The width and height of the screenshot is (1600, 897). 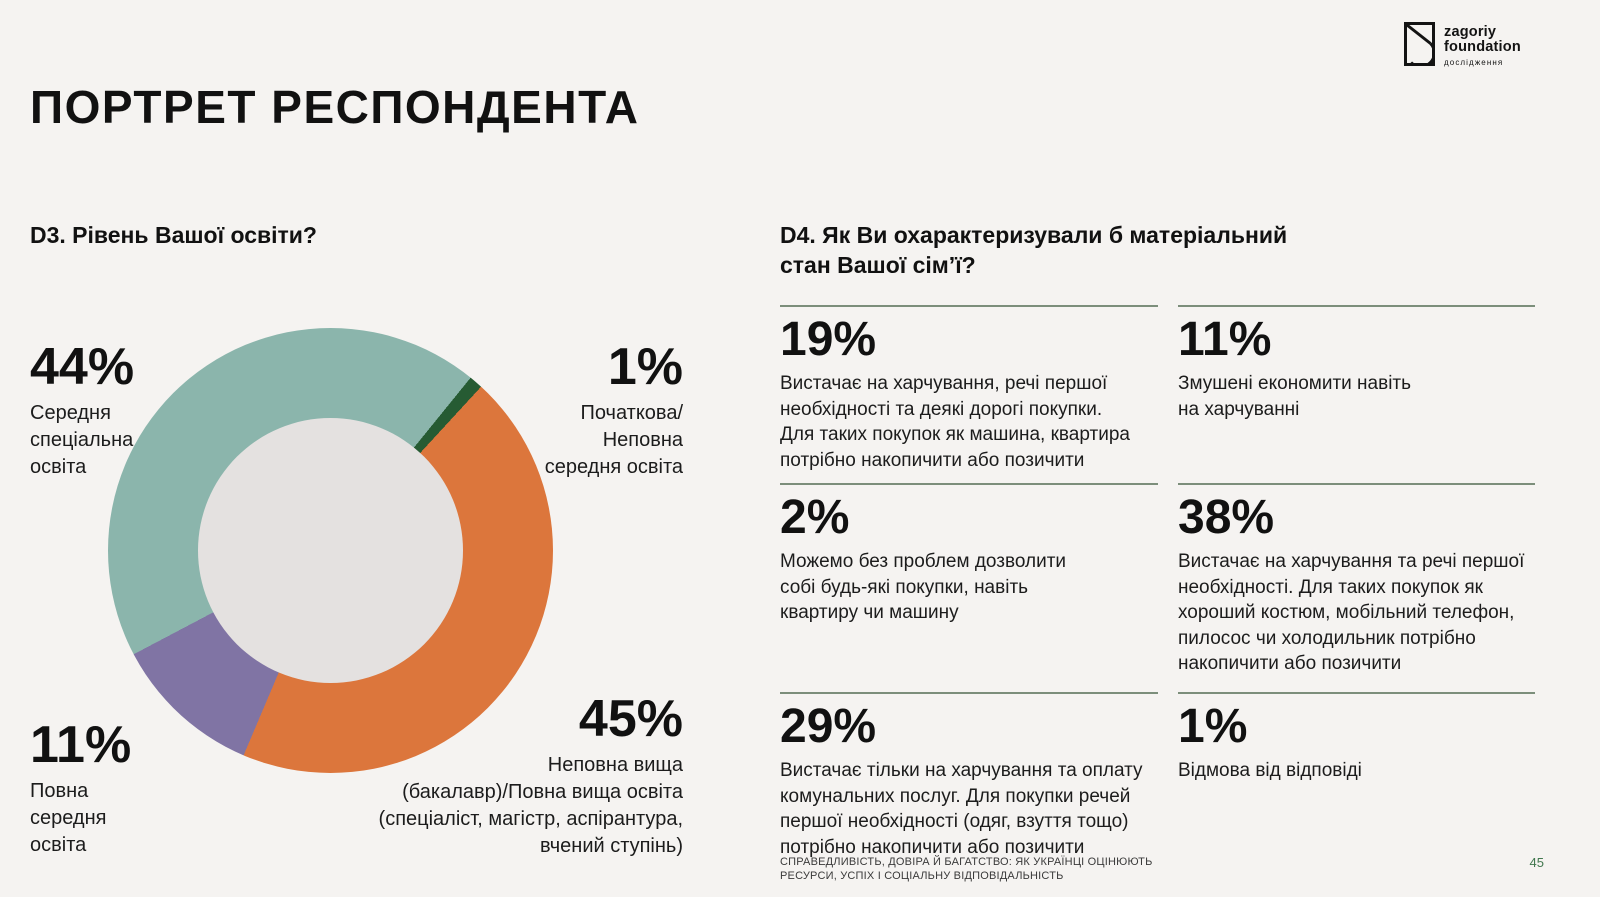 What do you see at coordinates (140, 788) in the screenshot?
I see `callout-full-secondary: 11% Повна середня освіта` at bounding box center [140, 788].